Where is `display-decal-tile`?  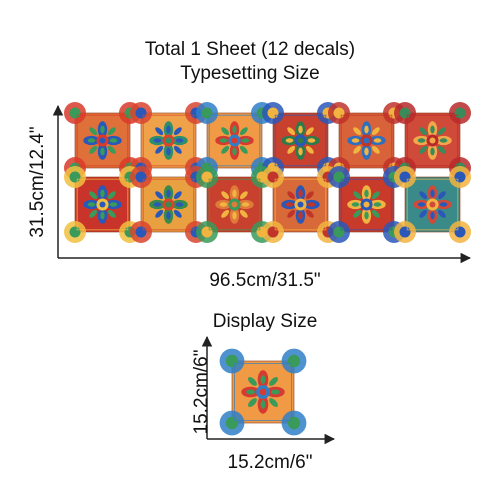 display-decal-tile is located at coordinates (263, 392).